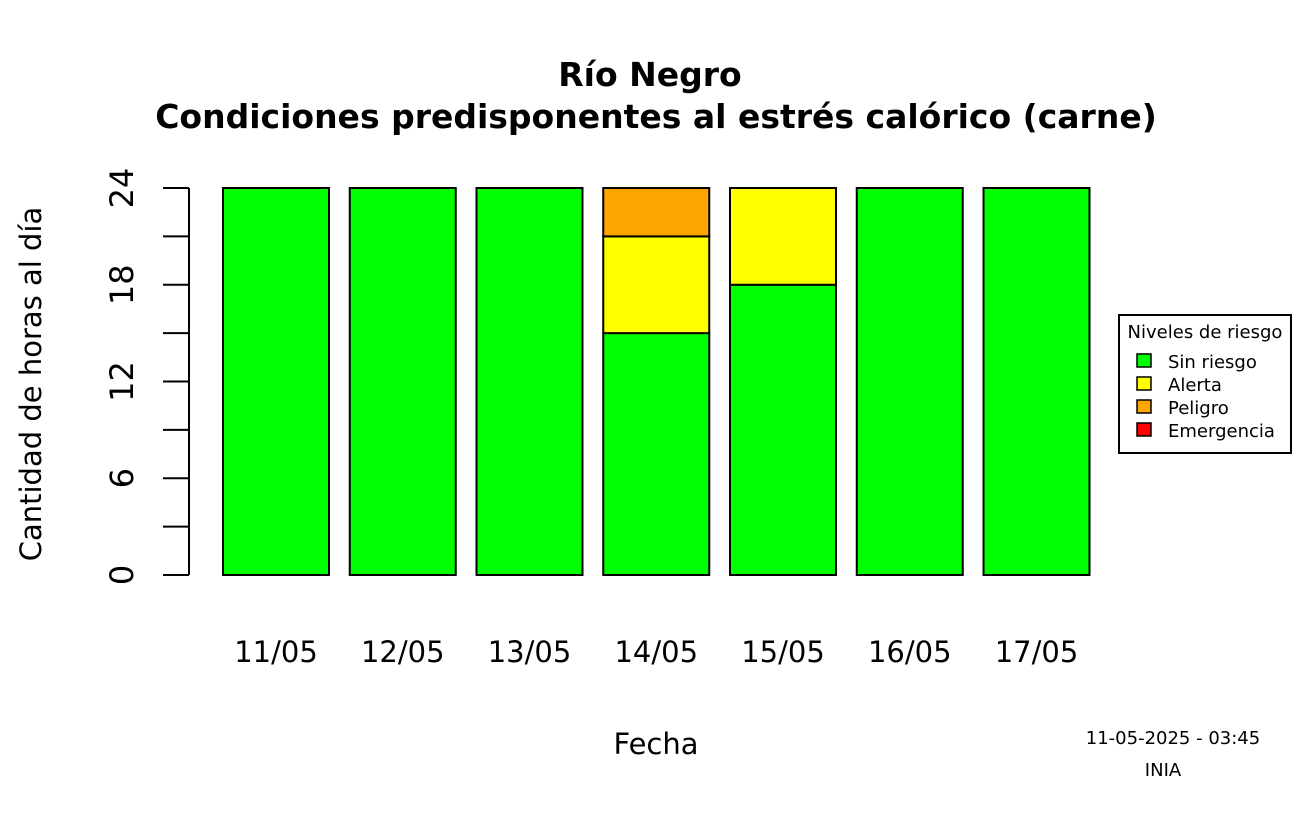 This screenshot has height=814, width=1312. Describe the element at coordinates (122, 381) in the screenshot. I see `y-tick-label: 12` at that location.